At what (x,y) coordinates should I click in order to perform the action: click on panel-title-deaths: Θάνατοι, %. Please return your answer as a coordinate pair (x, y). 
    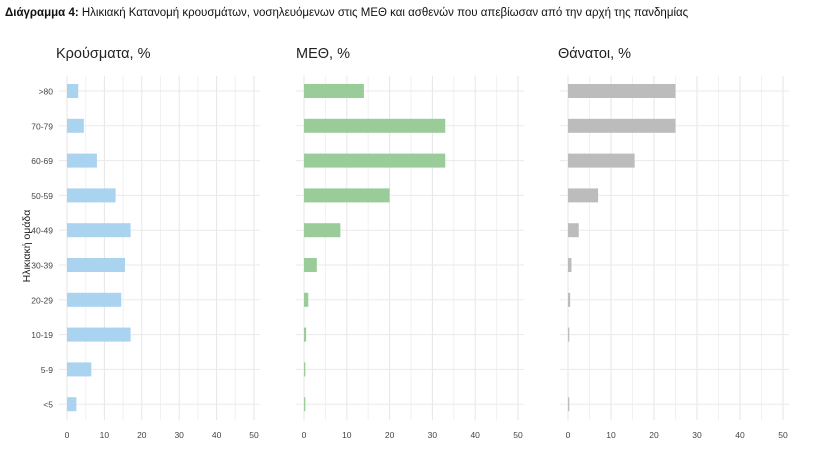
    Looking at the image, I should click on (595, 54).